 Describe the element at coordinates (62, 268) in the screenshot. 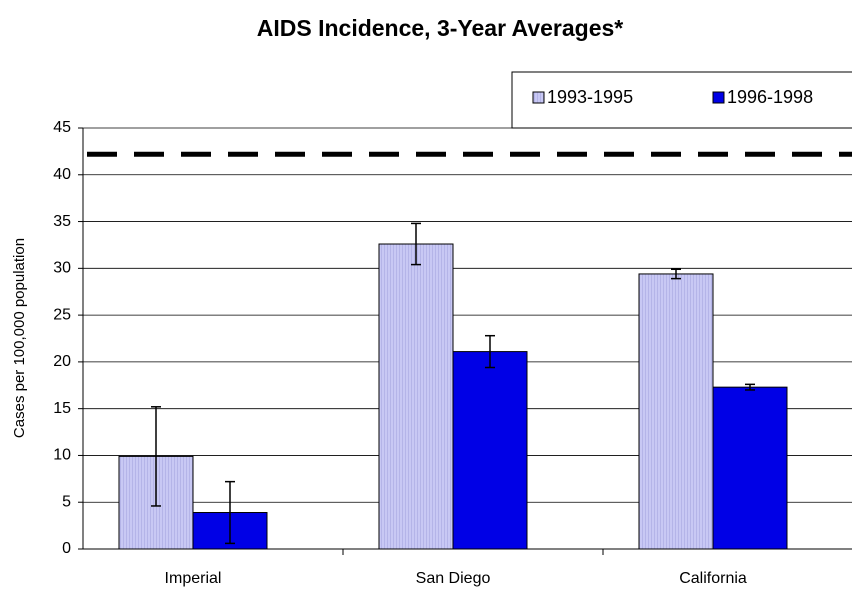

I see `y-tick-label: 30` at that location.